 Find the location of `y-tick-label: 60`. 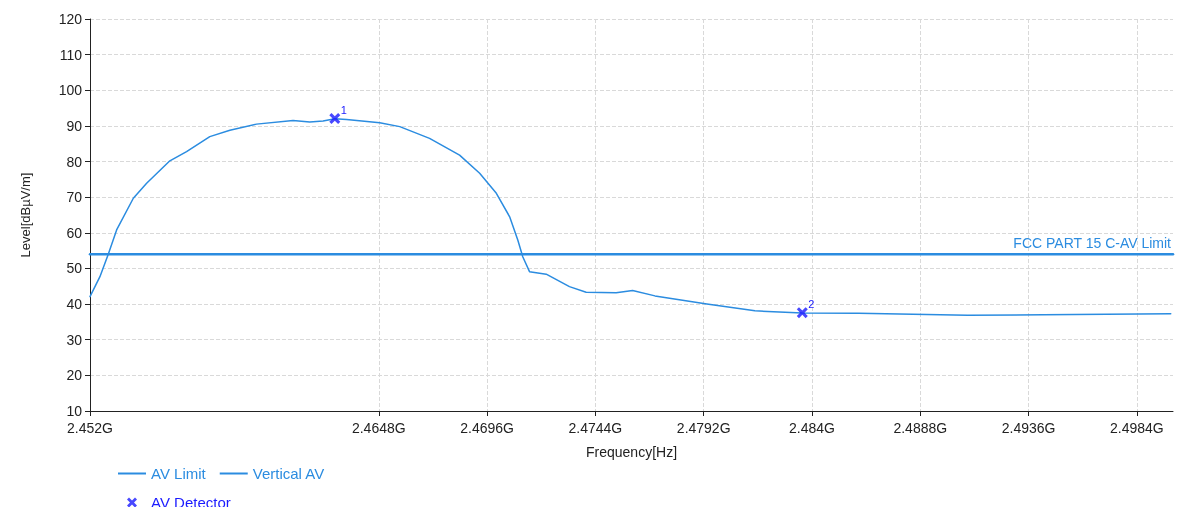

y-tick-label: 60 is located at coordinates (74, 232).